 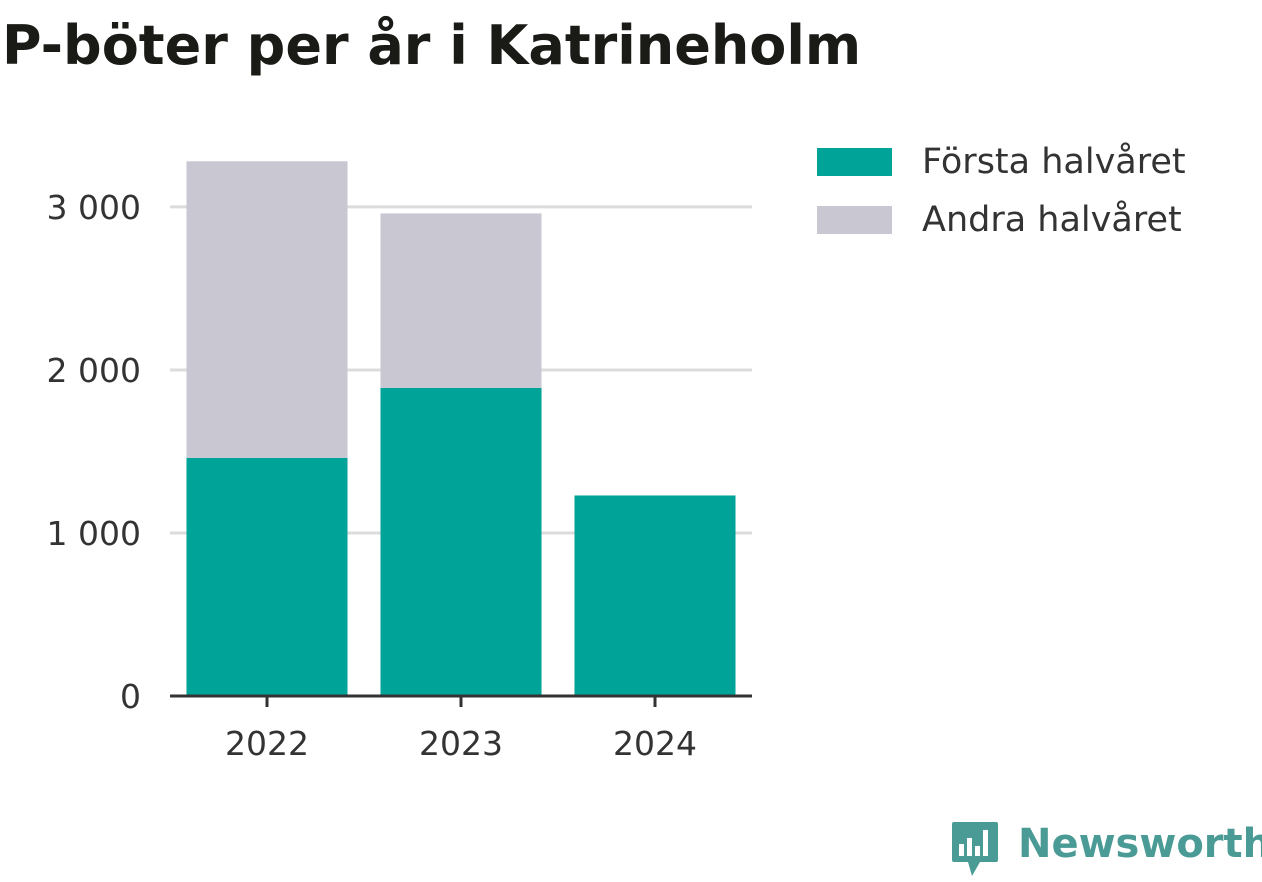 What do you see at coordinates (975, 849) in the screenshot?
I see `newsworthy-logo-icon` at bounding box center [975, 849].